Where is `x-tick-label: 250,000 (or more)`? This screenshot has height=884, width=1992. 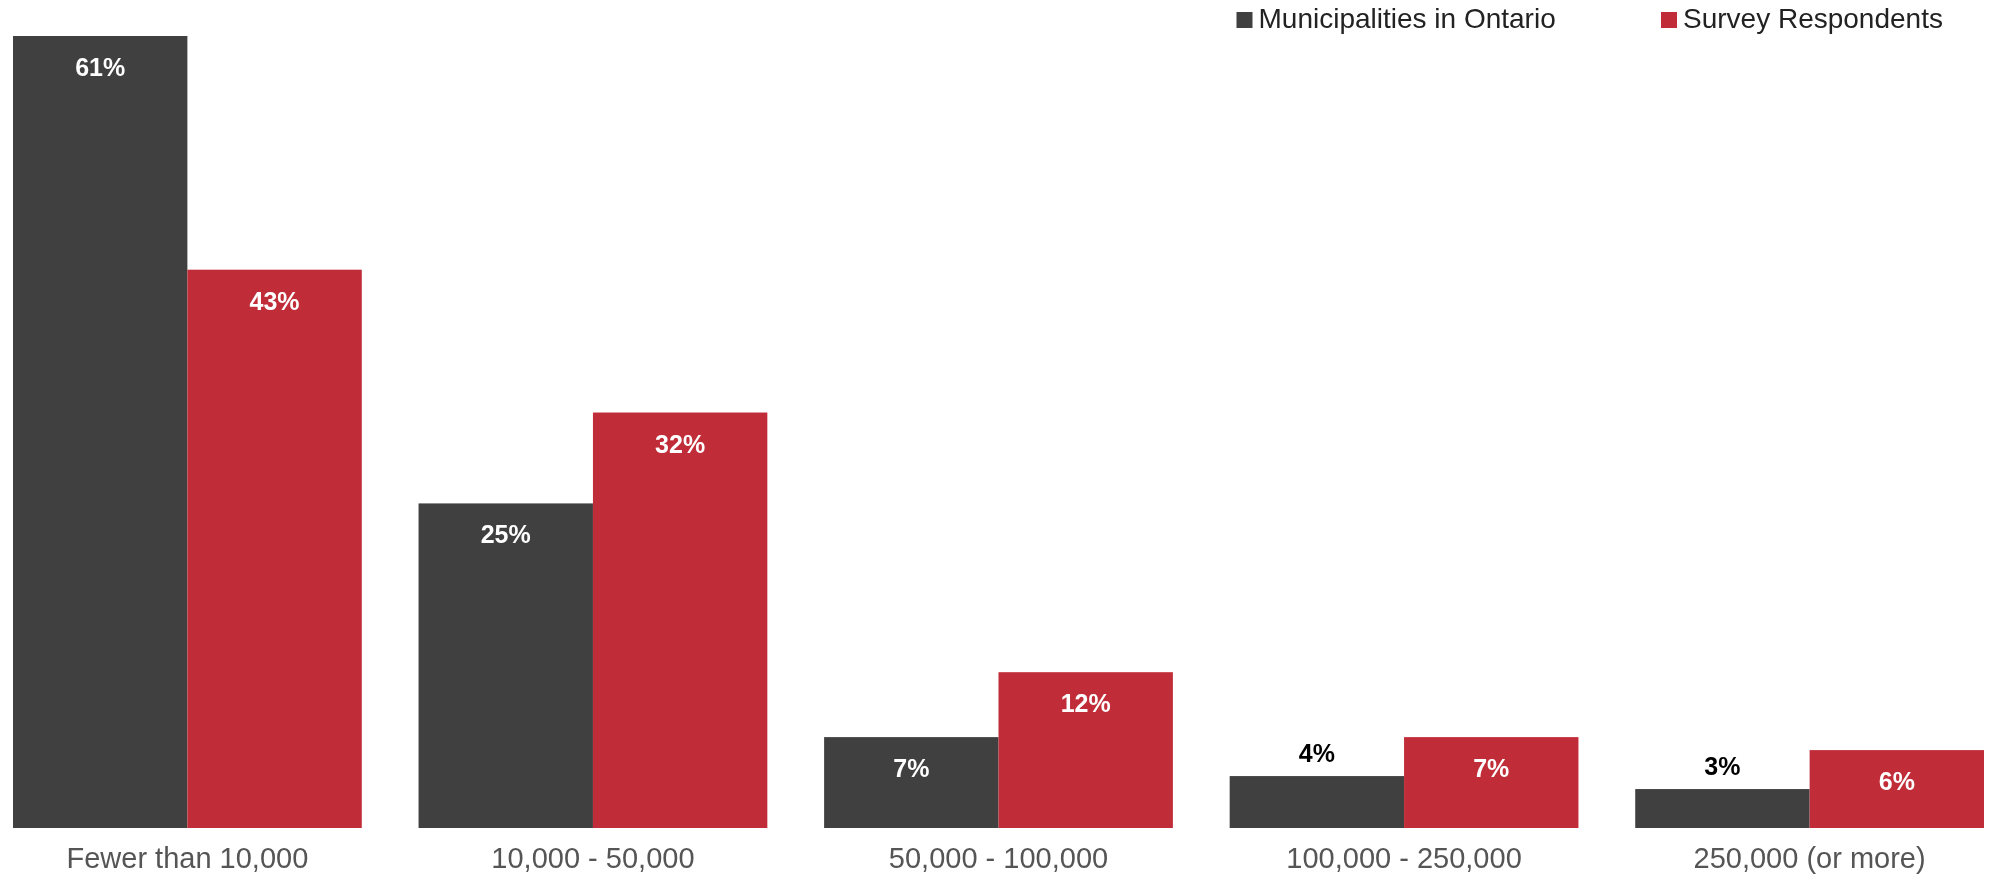
x-tick-label: 250,000 (or more) is located at coordinates (1809, 858).